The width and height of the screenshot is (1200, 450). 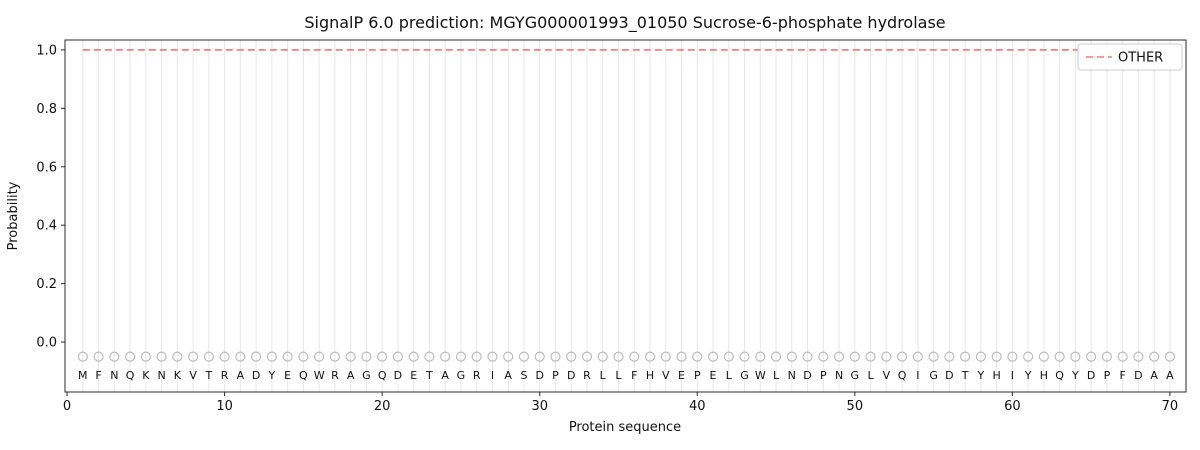 What do you see at coordinates (224, 406) in the screenshot?
I see `x-tick-label: 10` at bounding box center [224, 406].